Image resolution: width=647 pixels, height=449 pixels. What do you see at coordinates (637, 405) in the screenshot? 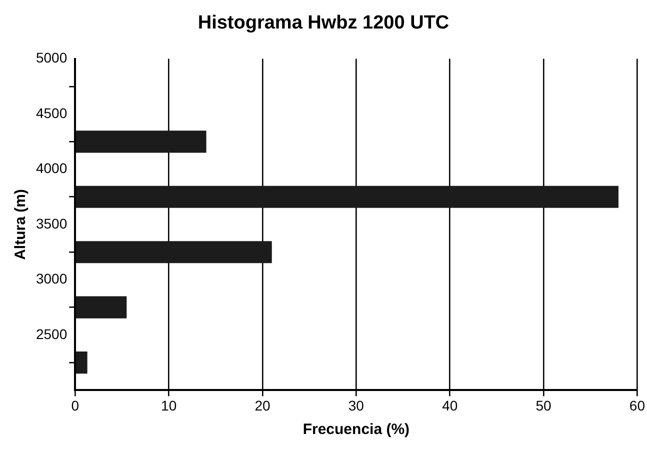
I see `x-tick-label: 60` at bounding box center [637, 405].